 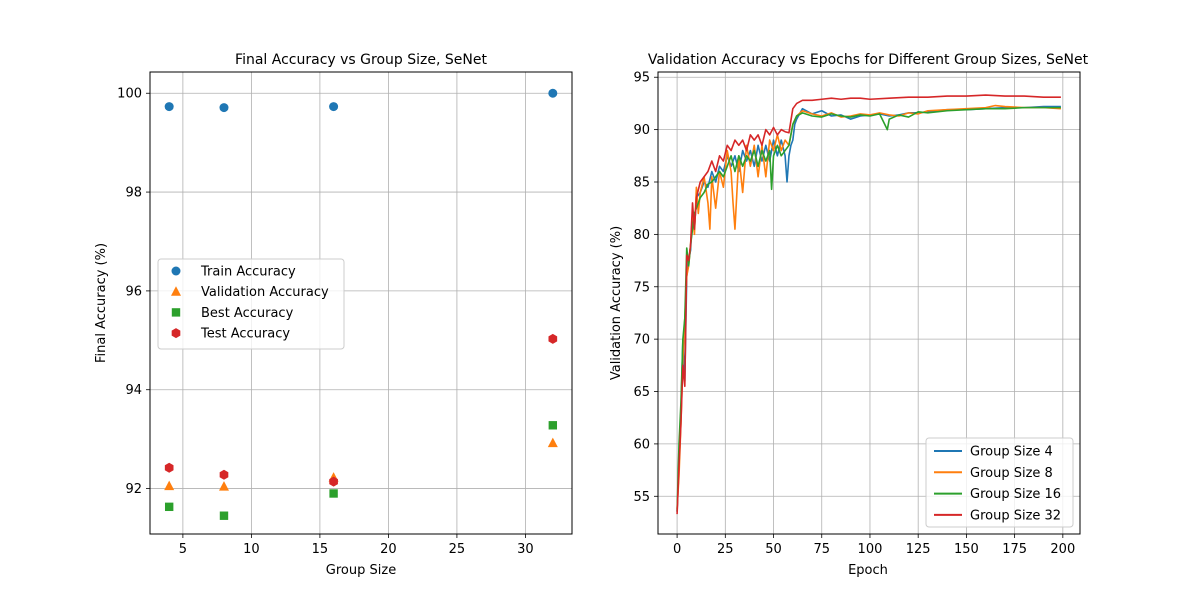 What do you see at coordinates (248, 272) in the screenshot?
I see `left-legend-label: Train Accuracy` at bounding box center [248, 272].